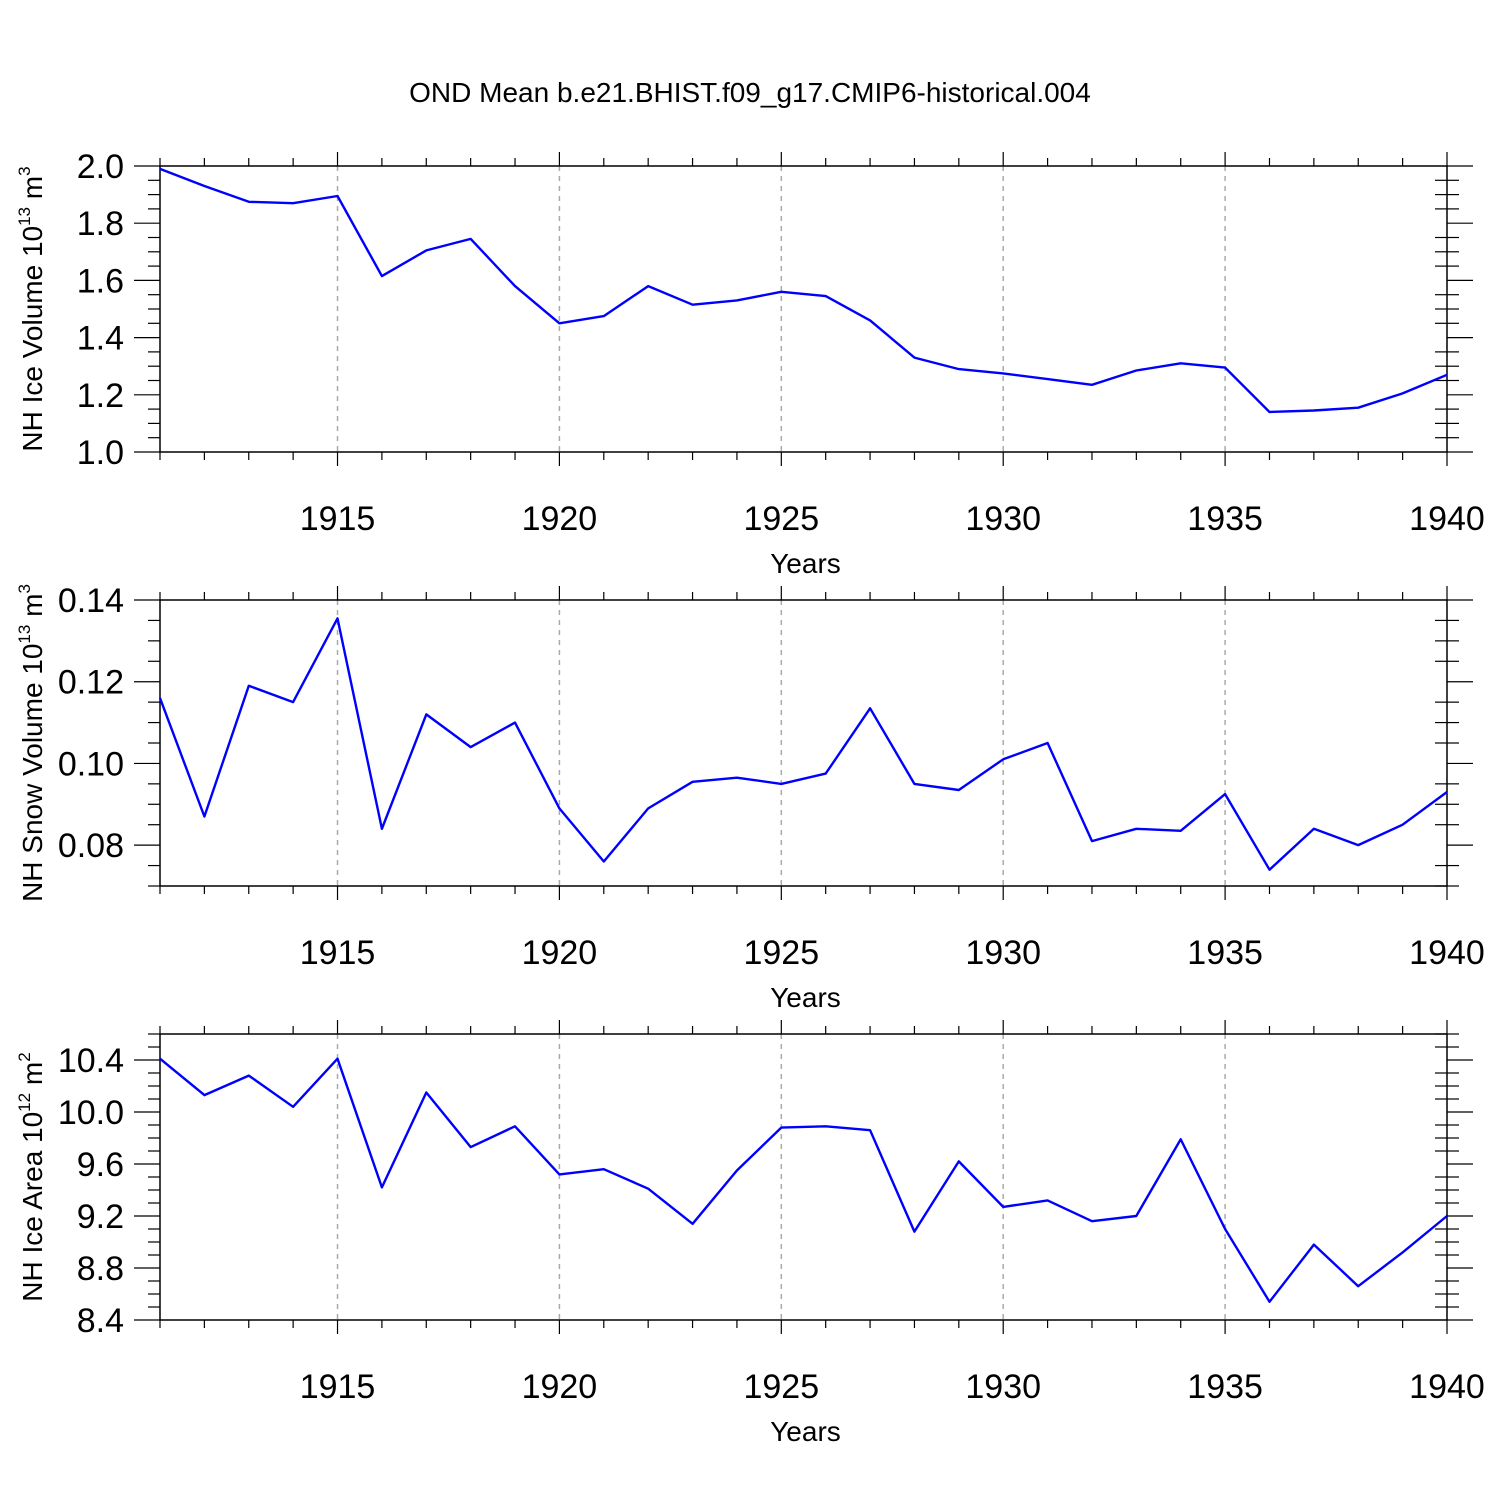 This screenshot has height=1500, width=1500. Describe the element at coordinates (32, 339) in the screenshot. I see `y-axis-label-text: NH Ice Volume 10` at that location.